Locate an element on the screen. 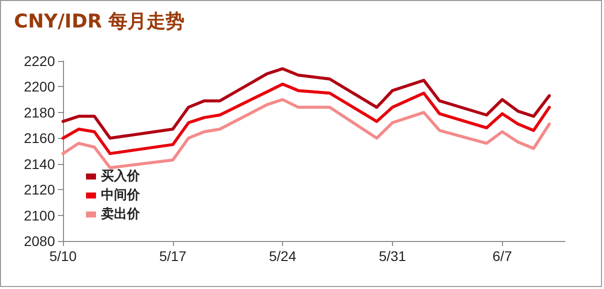 The image size is (604, 289). x-tick-label: 5/17 is located at coordinates (173, 256).